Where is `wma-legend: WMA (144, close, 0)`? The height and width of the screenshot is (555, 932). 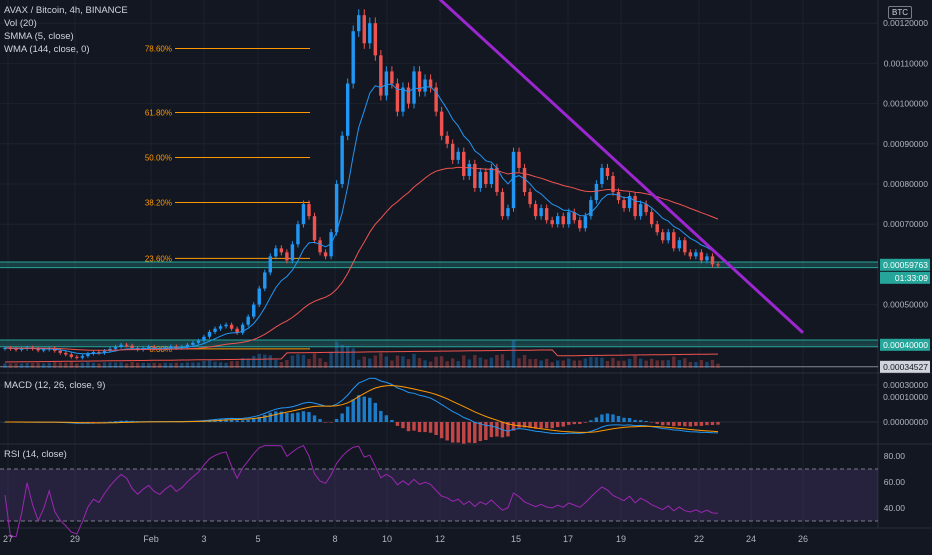 wma-legend: WMA (144, close, 0) is located at coordinates (47, 49).